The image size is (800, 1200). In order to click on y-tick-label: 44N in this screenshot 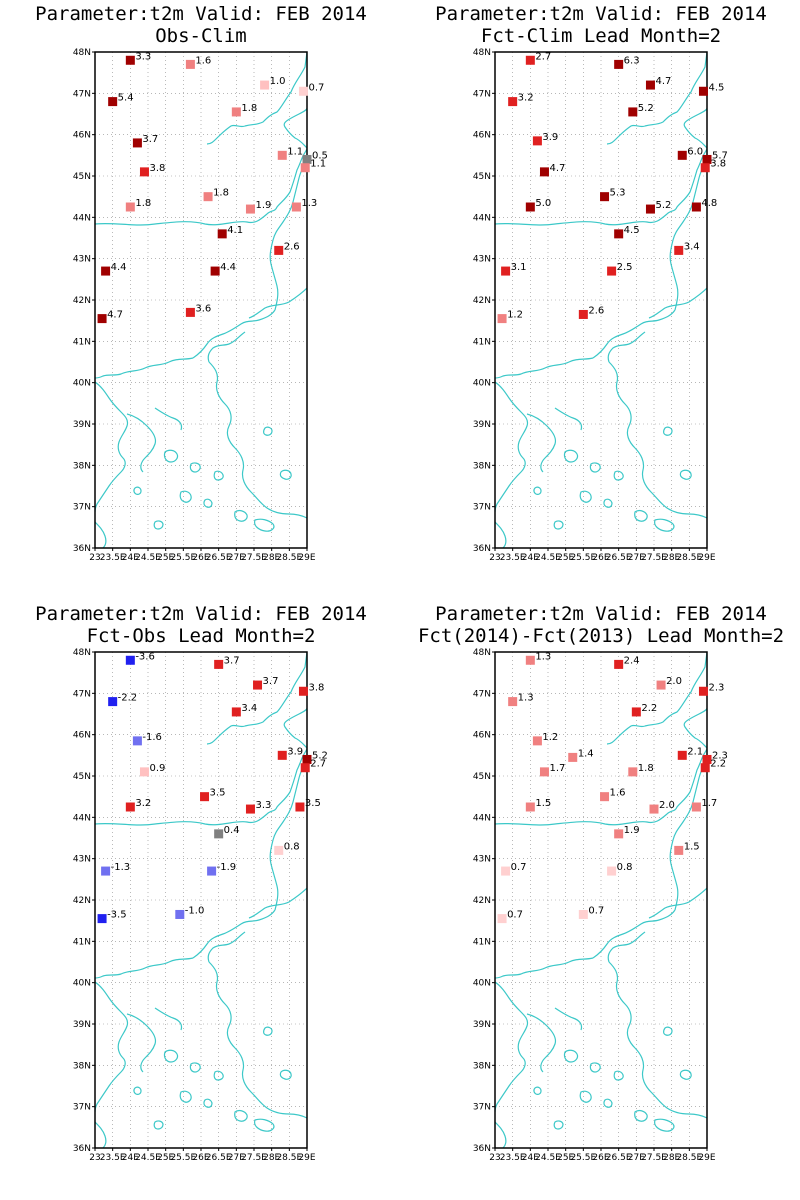, I will do `click(482, 218)`.